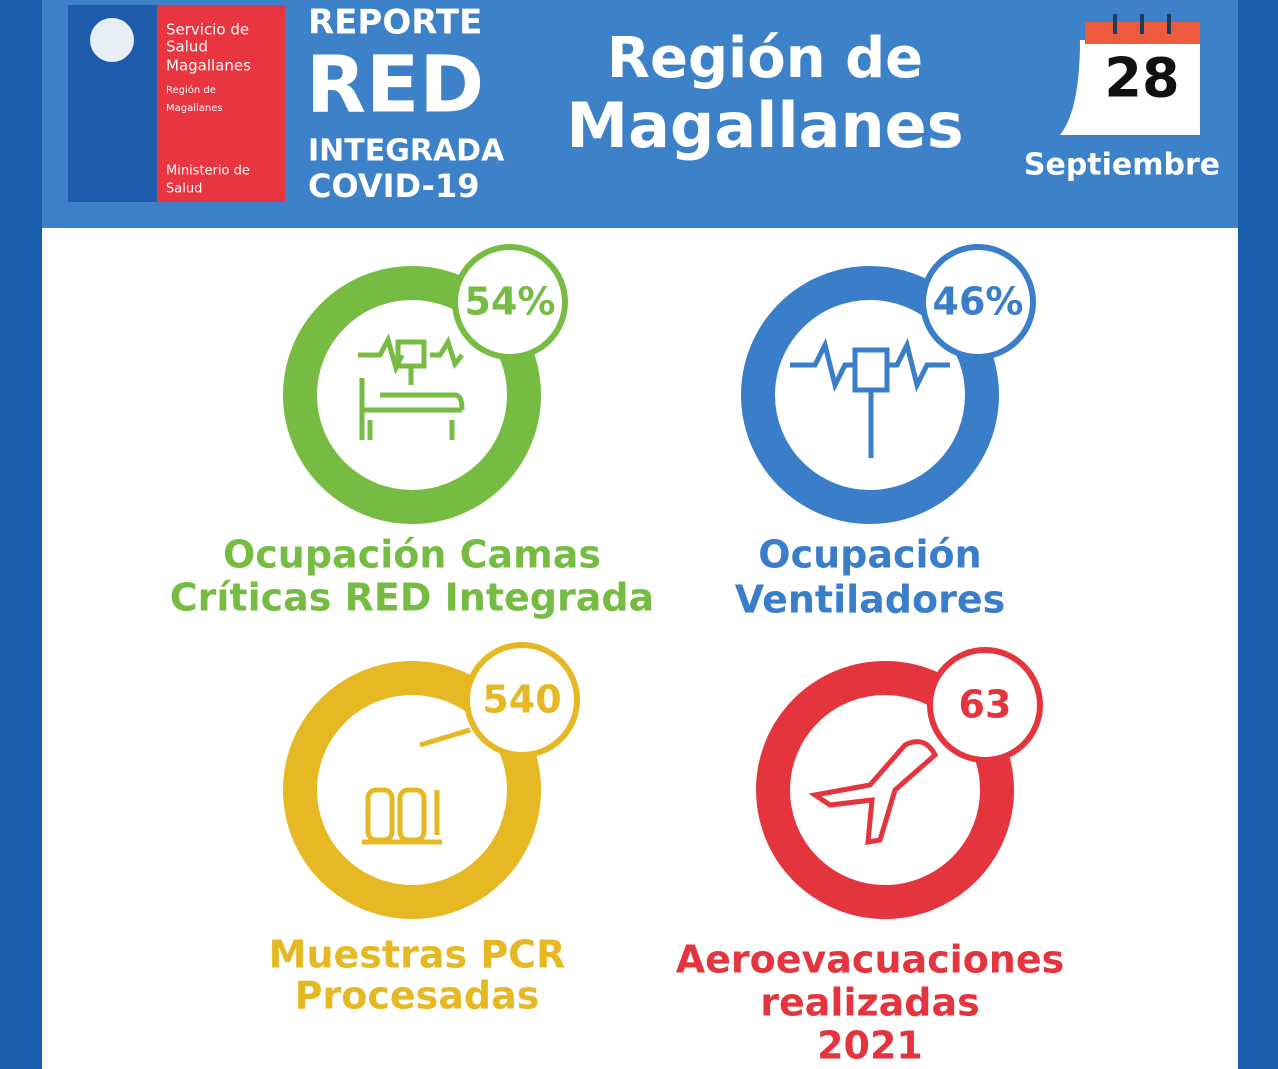 This screenshot has width=1278, height=1069. I want to click on report-line: REPORTE, so click(395, 23).